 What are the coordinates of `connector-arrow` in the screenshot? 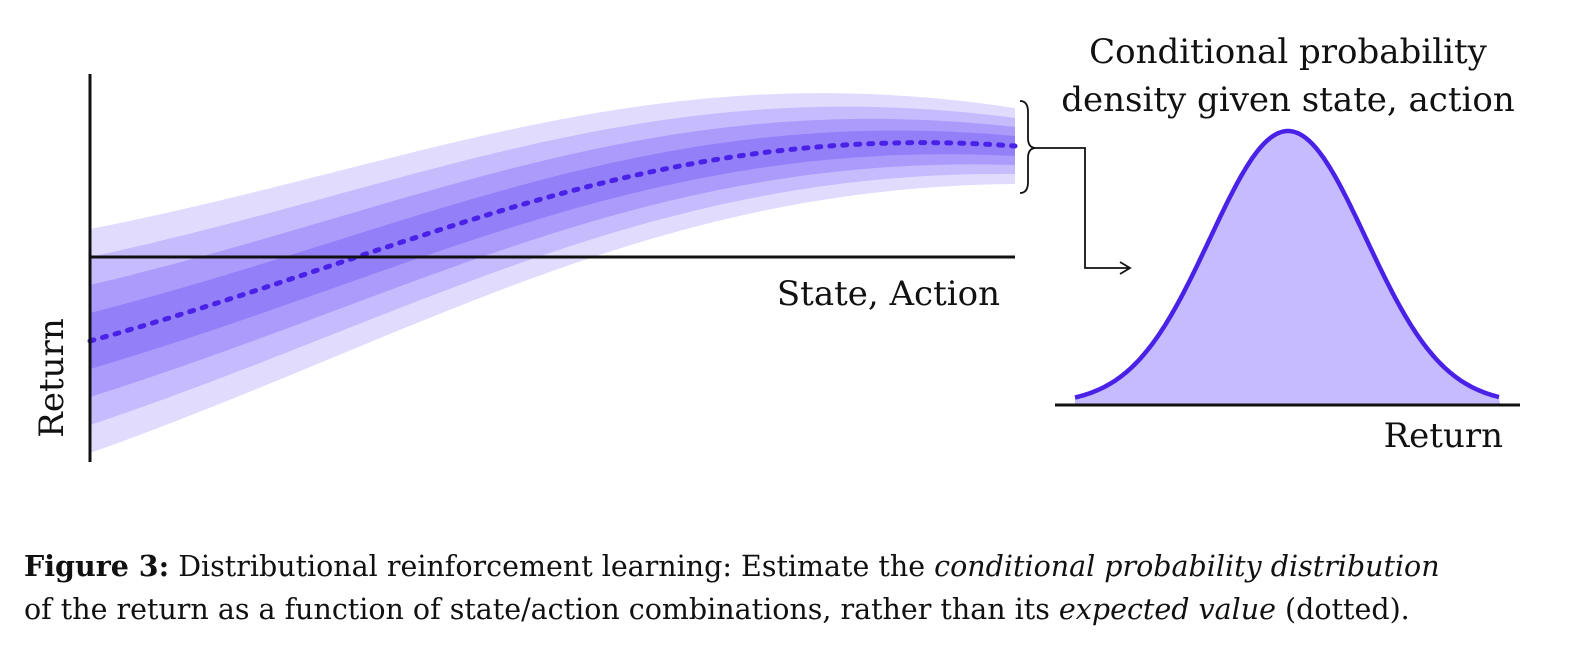 It's located at (1082, 208).